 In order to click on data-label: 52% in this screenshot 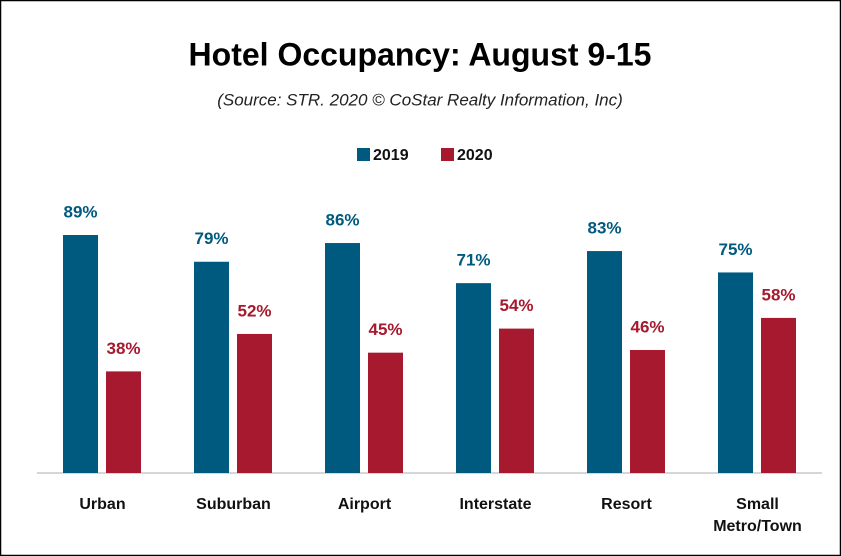, I will do `click(254, 310)`.